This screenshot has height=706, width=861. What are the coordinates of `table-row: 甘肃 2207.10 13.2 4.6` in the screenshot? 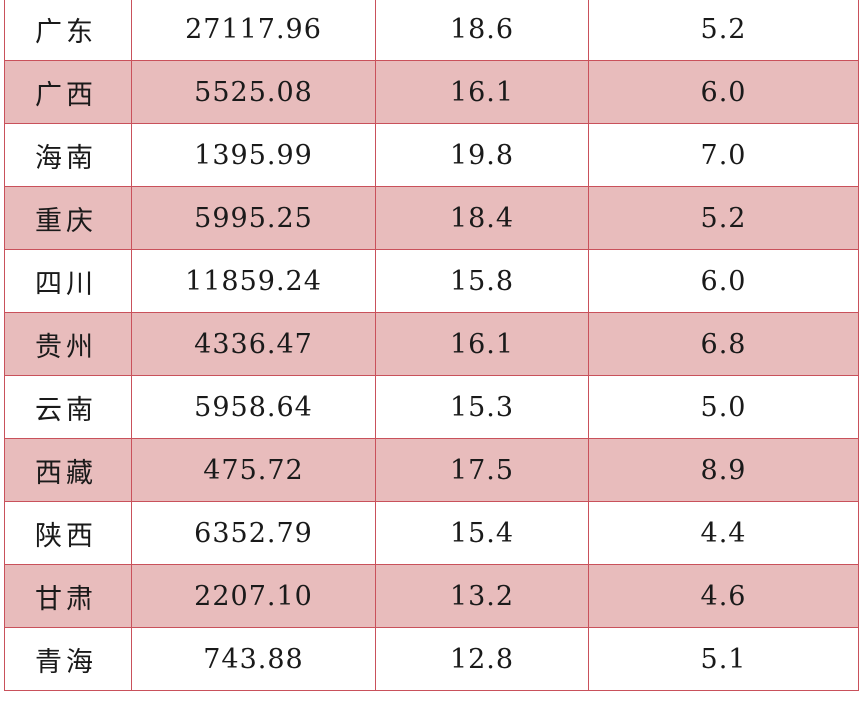 It's located at (431, 596).